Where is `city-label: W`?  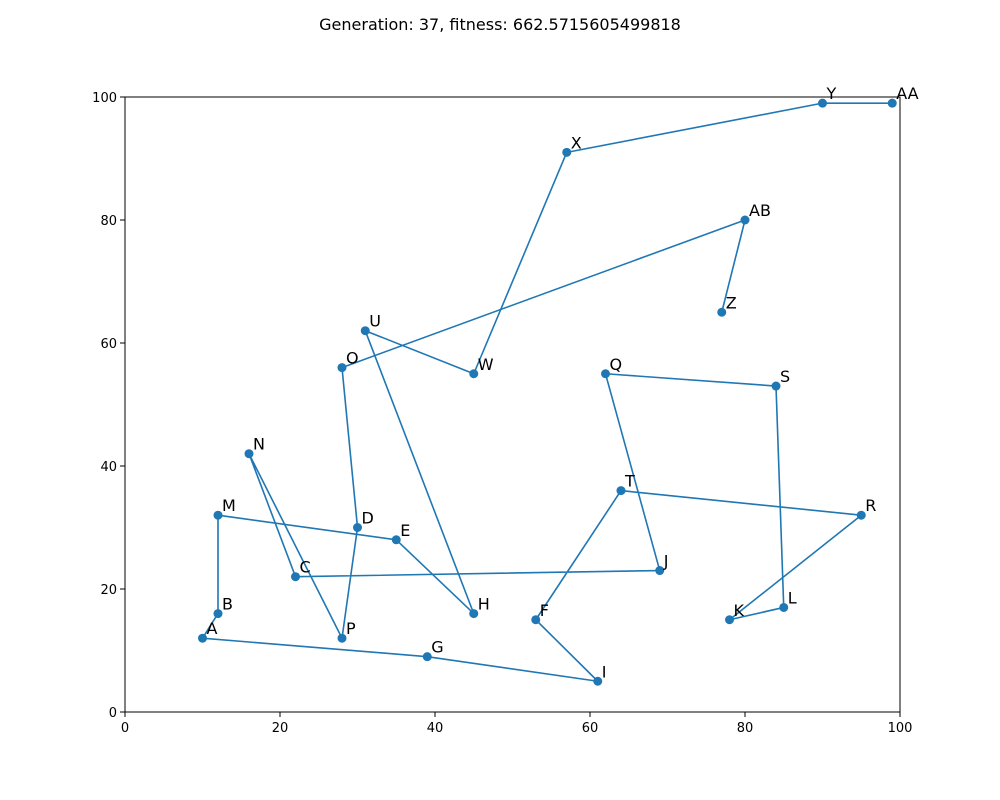 city-label: W is located at coordinates (486, 364).